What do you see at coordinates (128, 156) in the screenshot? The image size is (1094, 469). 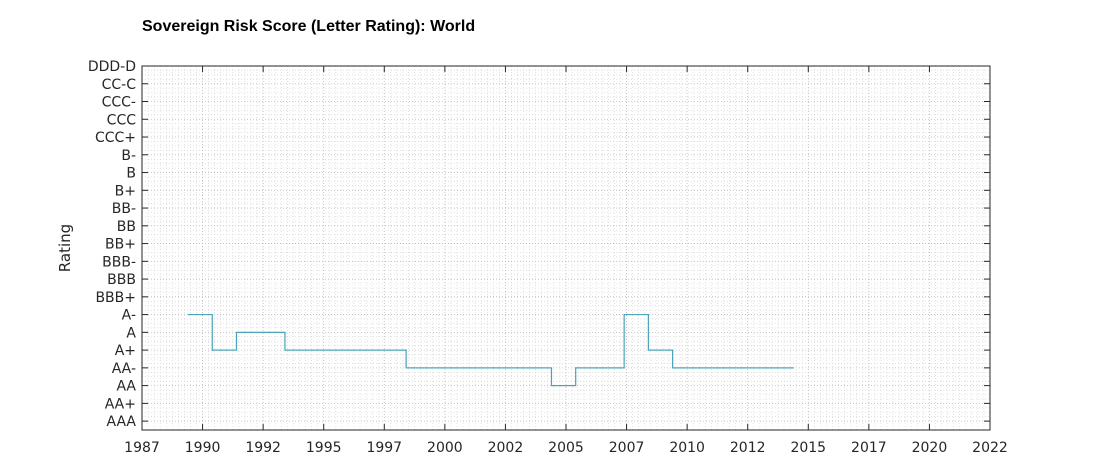 I see `y-tick-label: B-` at bounding box center [128, 156].